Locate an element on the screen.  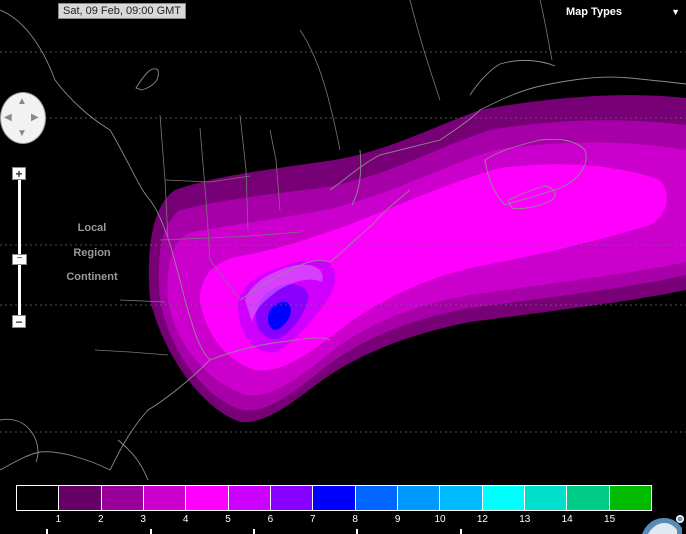
legend-label: 6 is located at coordinates (270, 519).